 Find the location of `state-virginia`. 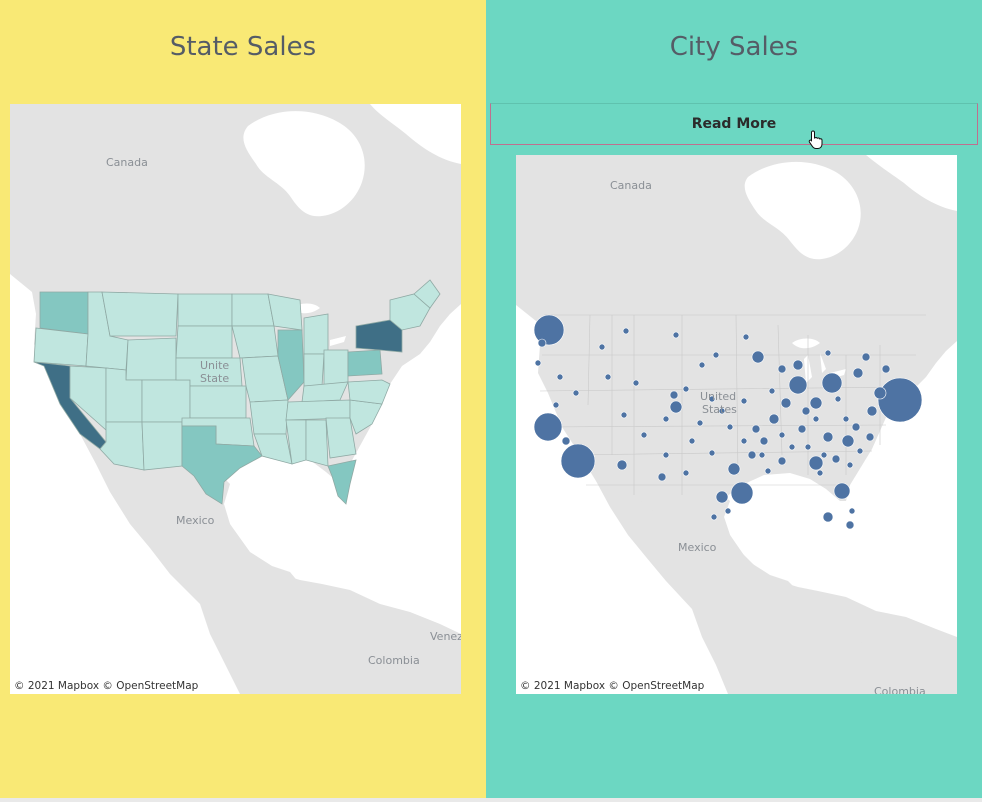

state-virginia is located at coordinates (369, 392).